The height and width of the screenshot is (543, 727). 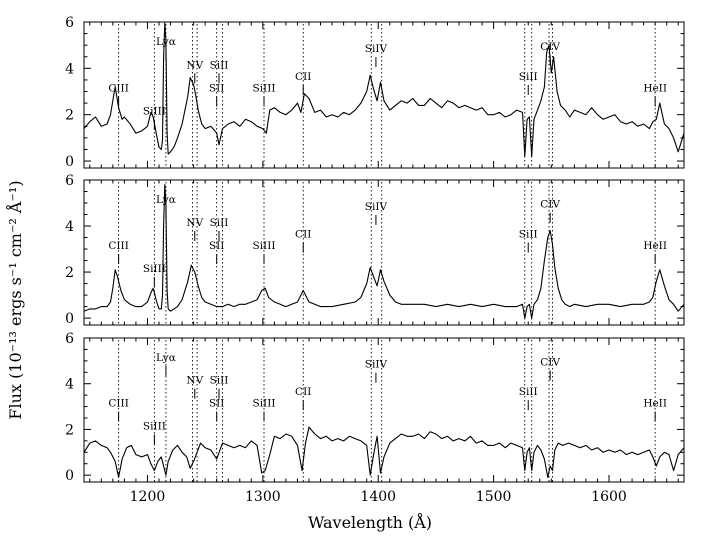 I want to click on x-tick-label: 1500, so click(x=494, y=497).